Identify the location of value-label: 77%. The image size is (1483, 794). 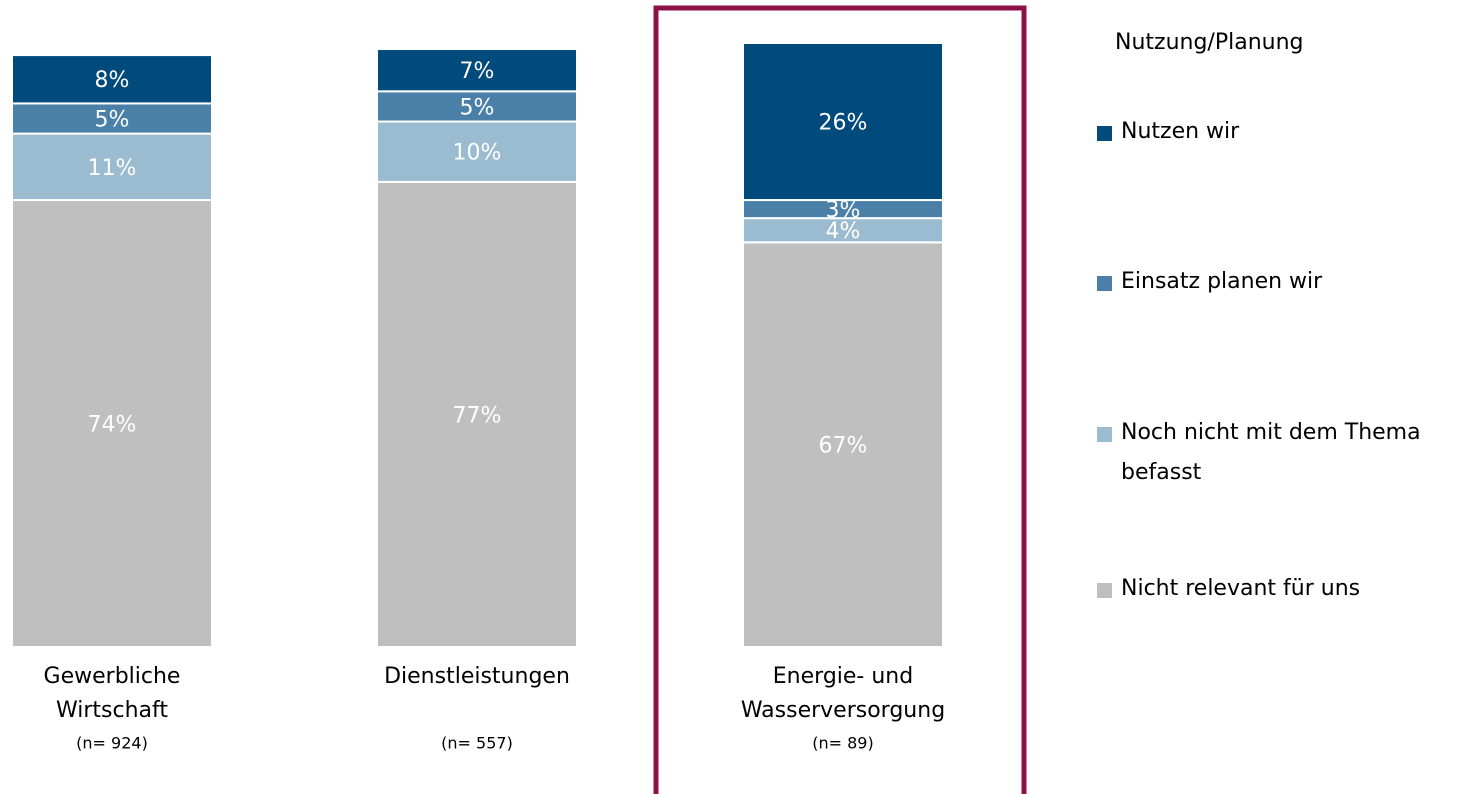
(477, 415).